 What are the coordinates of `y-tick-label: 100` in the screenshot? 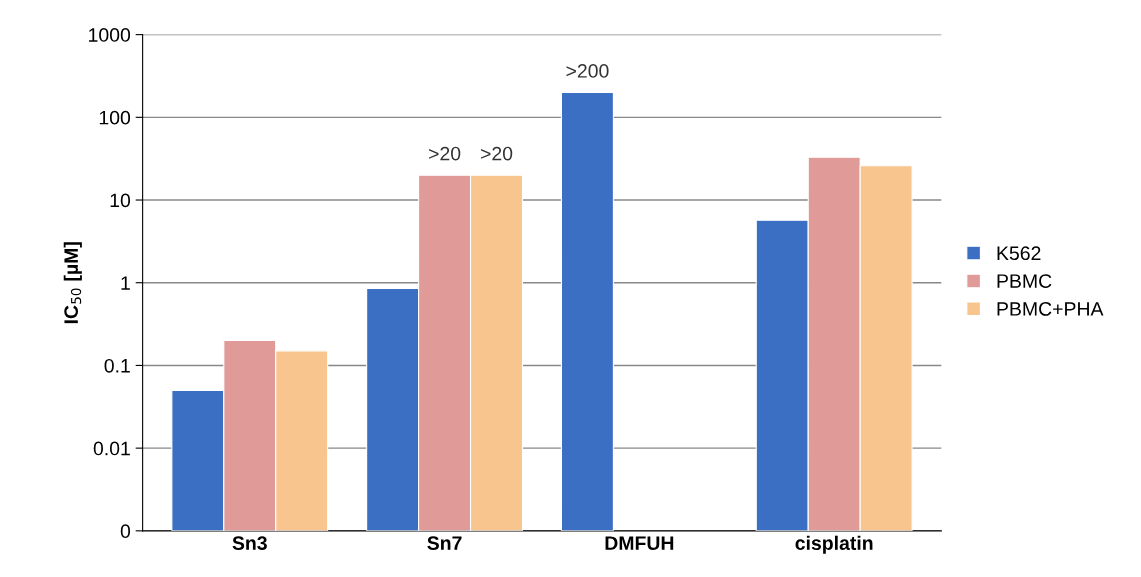 It's located at (115, 117).